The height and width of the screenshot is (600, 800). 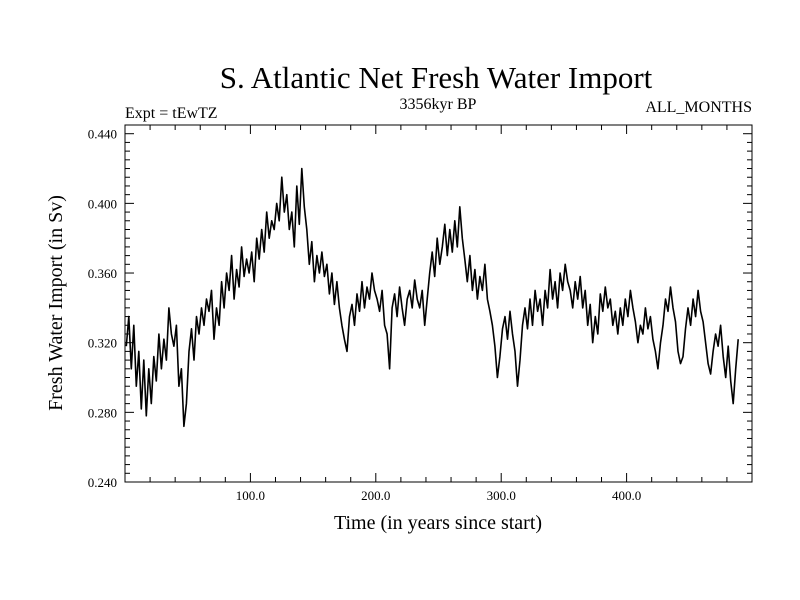 What do you see at coordinates (436, 77) in the screenshot?
I see `chart-title: S. Atlantic Net Fresh Water Import` at bounding box center [436, 77].